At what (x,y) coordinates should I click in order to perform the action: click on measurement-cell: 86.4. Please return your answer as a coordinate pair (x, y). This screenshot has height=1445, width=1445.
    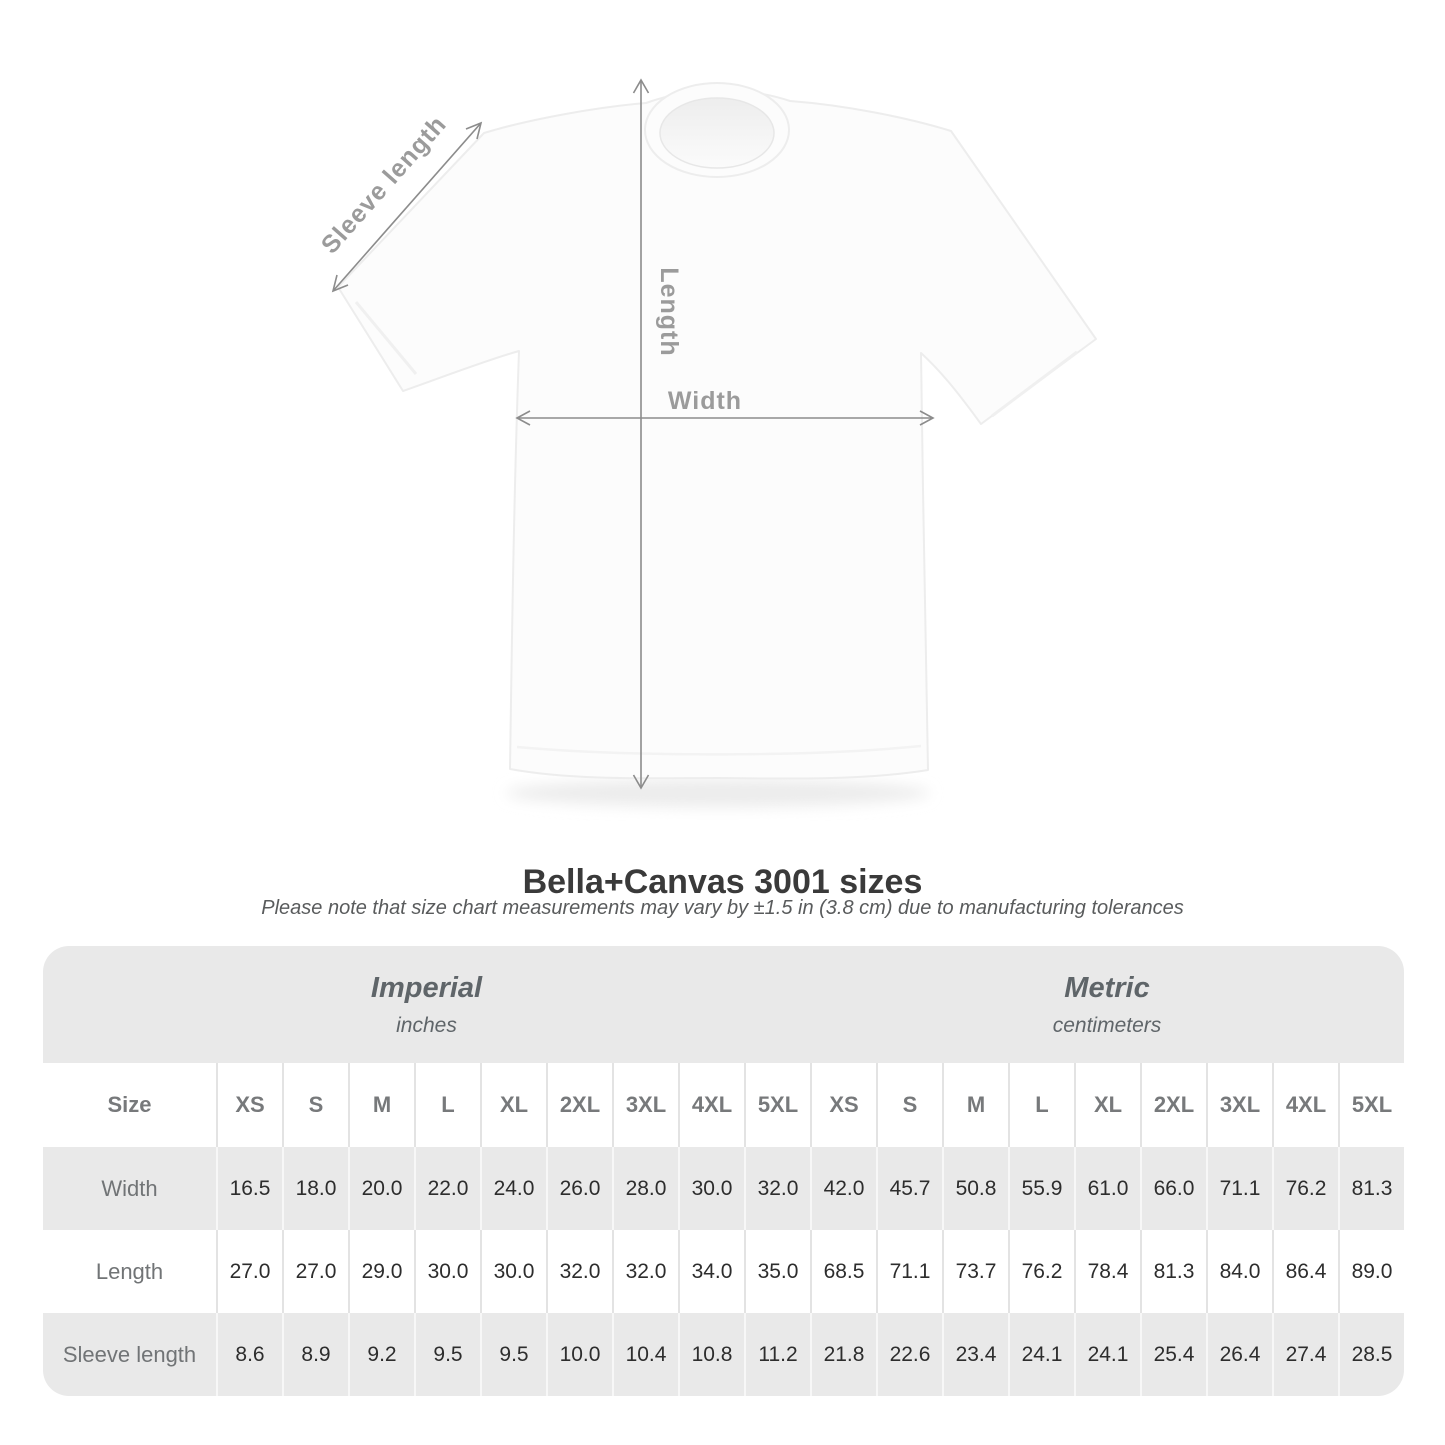
    Looking at the image, I should click on (1305, 1271).